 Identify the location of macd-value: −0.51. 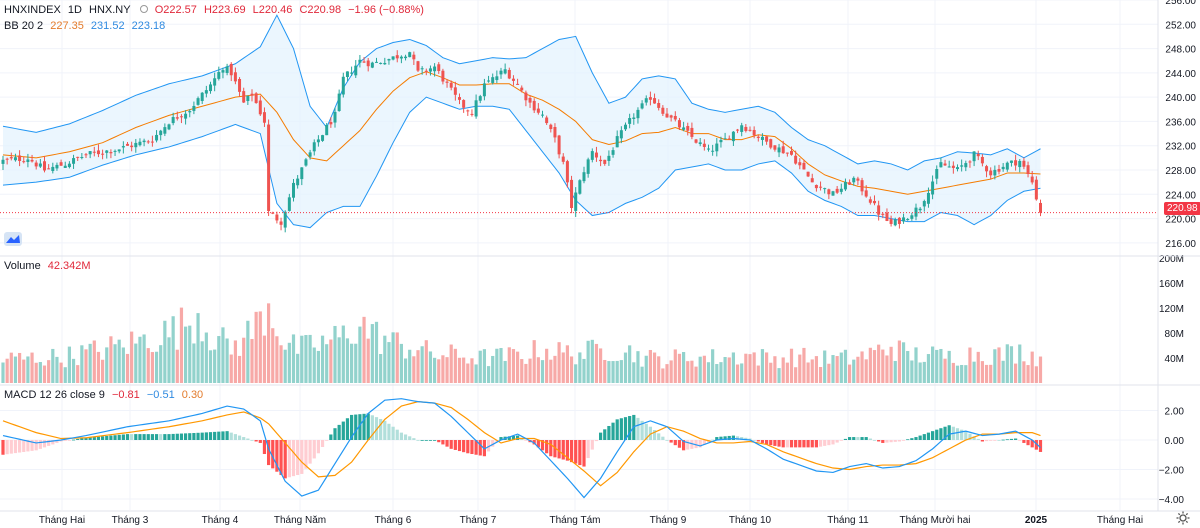
(160, 395).